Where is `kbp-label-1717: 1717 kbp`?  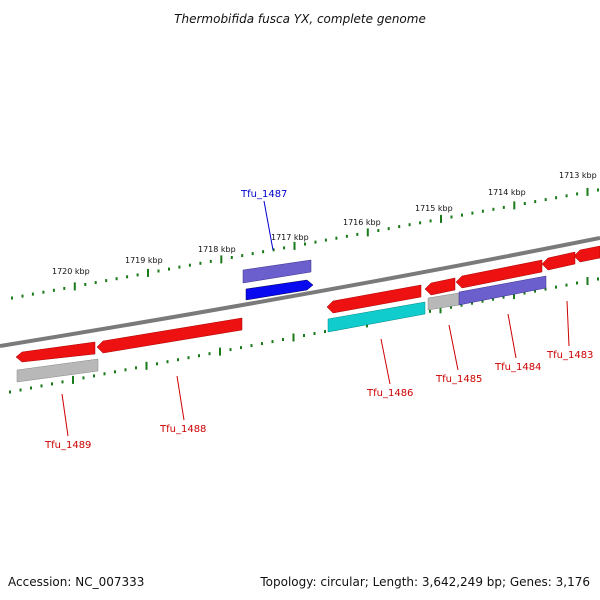
kbp-label-1717: 1717 kbp is located at coordinates (290, 237).